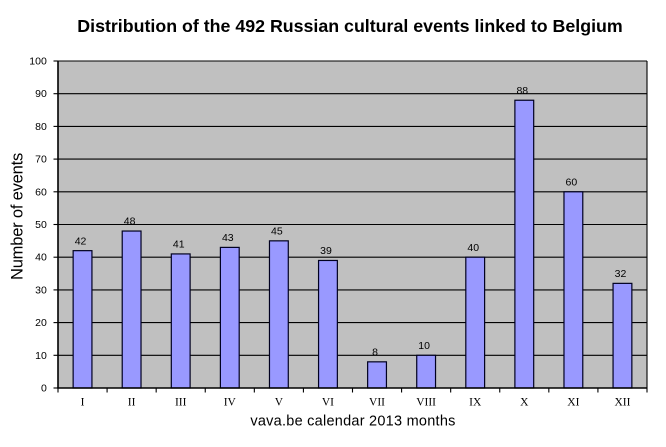  Describe the element at coordinates (81, 241) in the screenshot. I see `svg-text: 42` at that location.